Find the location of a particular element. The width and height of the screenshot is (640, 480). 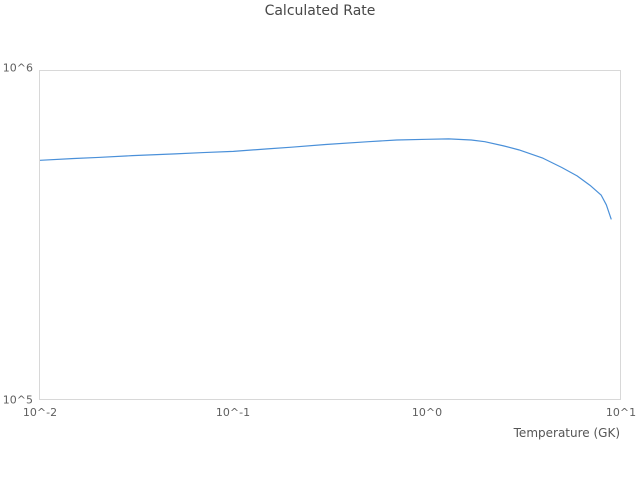

chart-title: Calculated Rate is located at coordinates (320, 11).